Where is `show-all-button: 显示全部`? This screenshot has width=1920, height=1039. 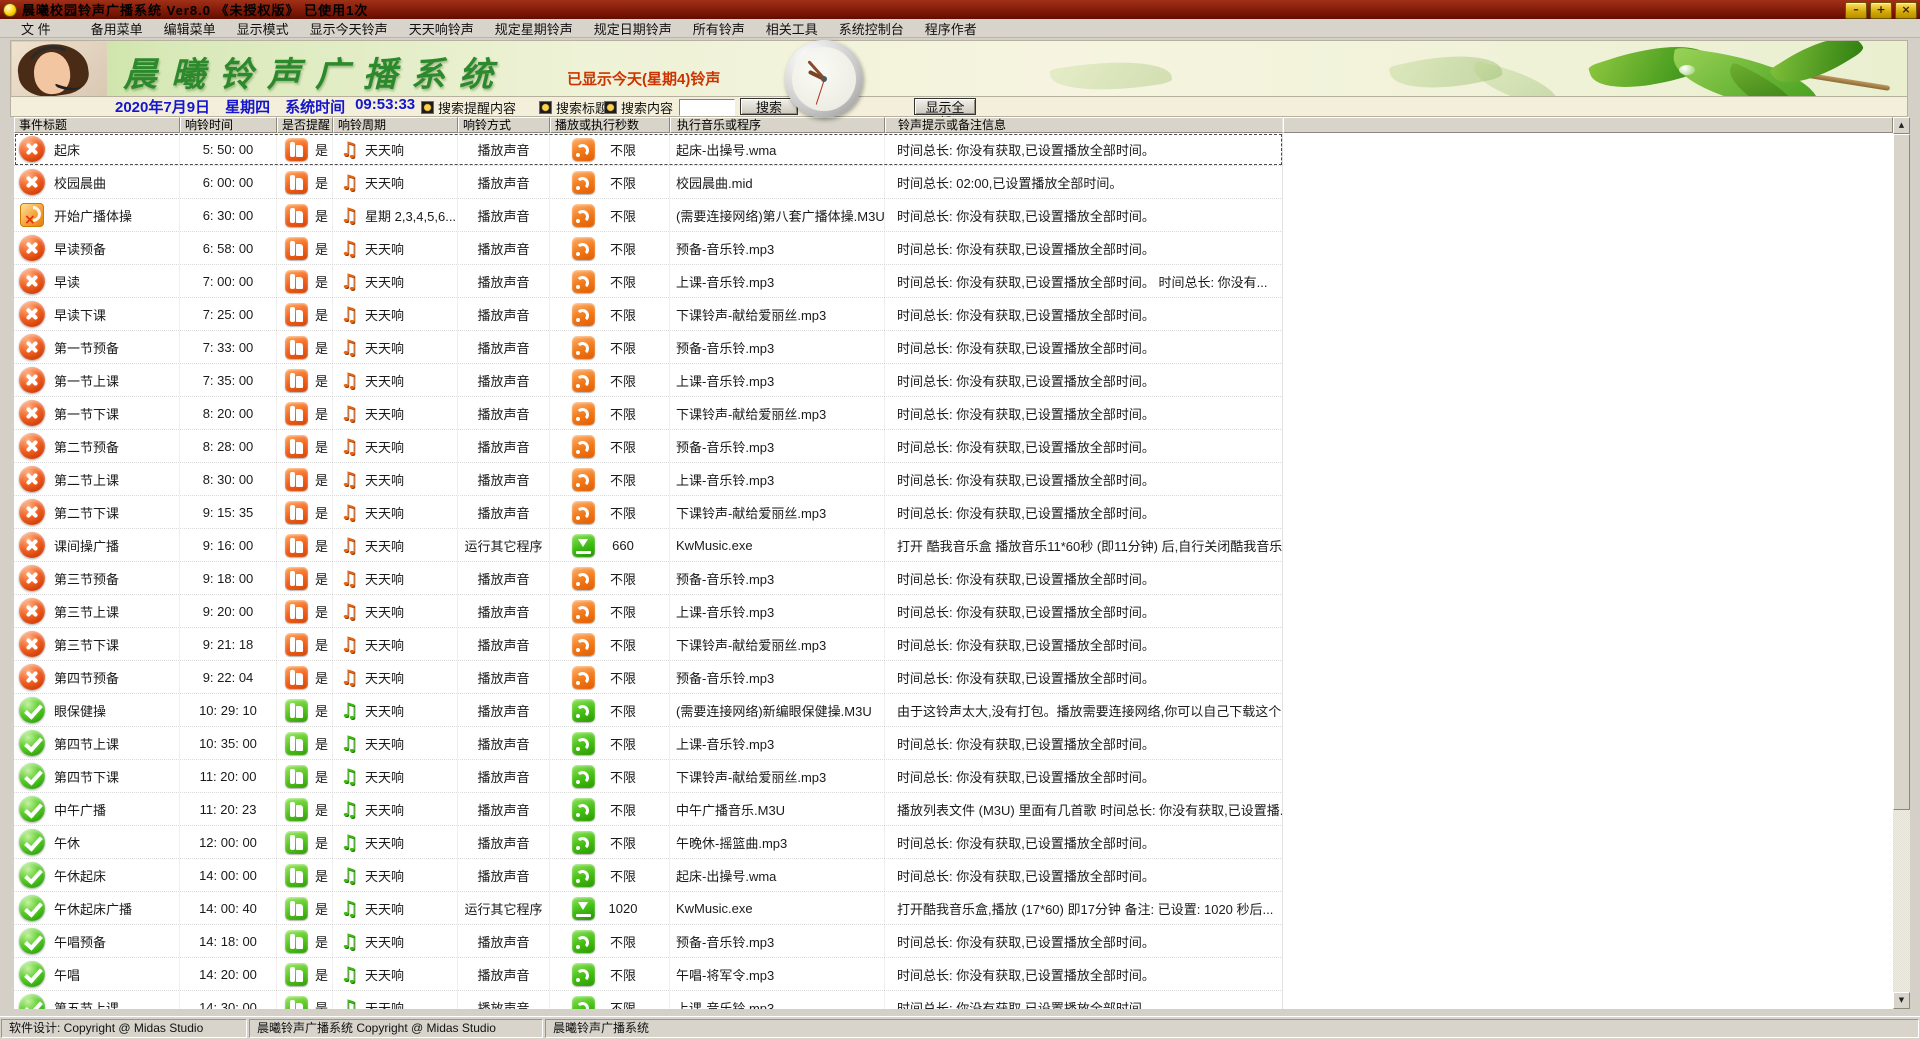 show-all-button: 显示全部 is located at coordinates (945, 114).